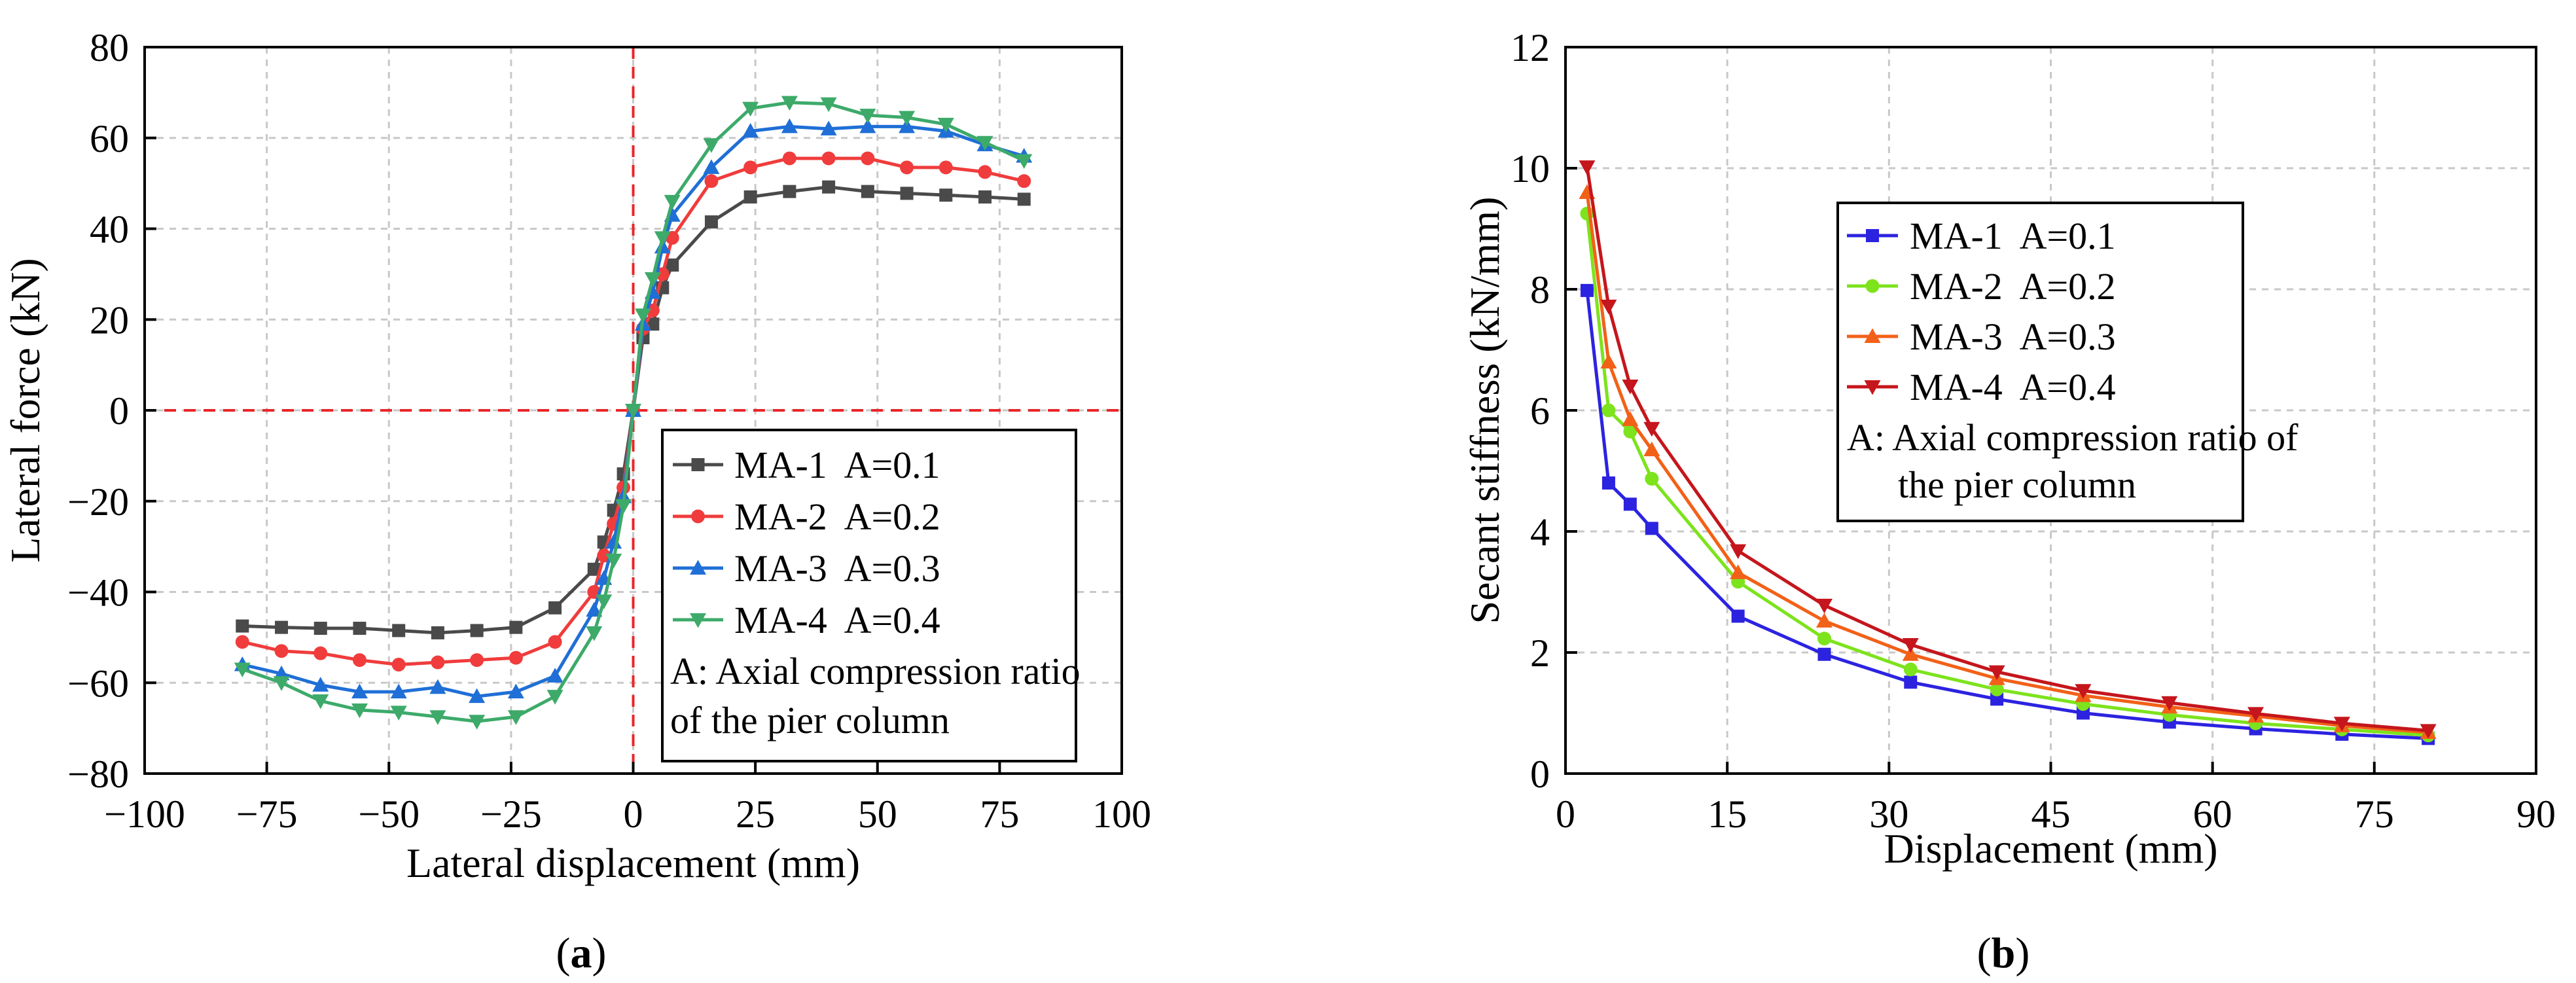 Image resolution: width=2576 pixels, height=983 pixels. I want to click on legend-item: MA-4 A=0.4, so click(1981, 387).